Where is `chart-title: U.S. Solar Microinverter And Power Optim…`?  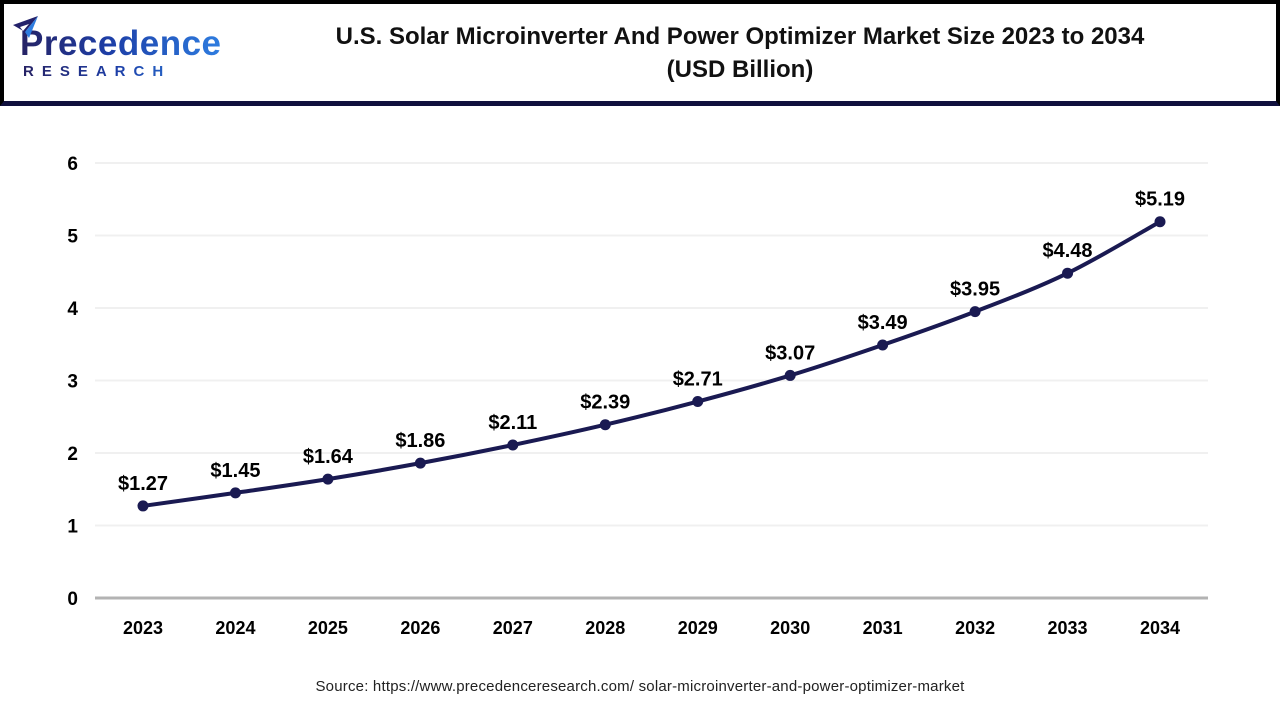
chart-title: U.S. Solar Microinverter And Power Optim… is located at coordinates (755, 53).